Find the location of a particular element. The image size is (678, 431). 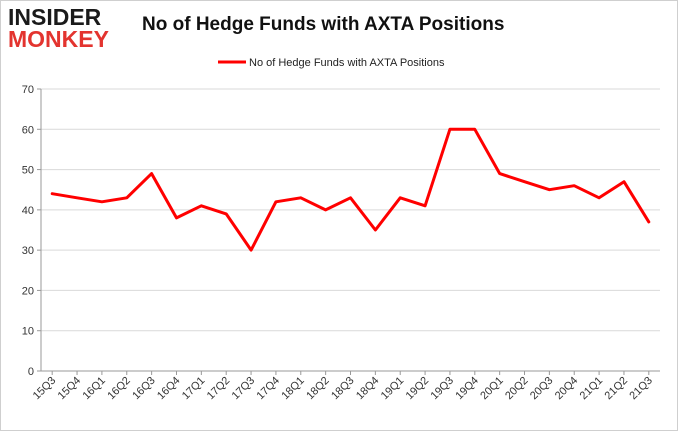

legend: No of Hedge Funds with AXTA Positions is located at coordinates (331, 63).